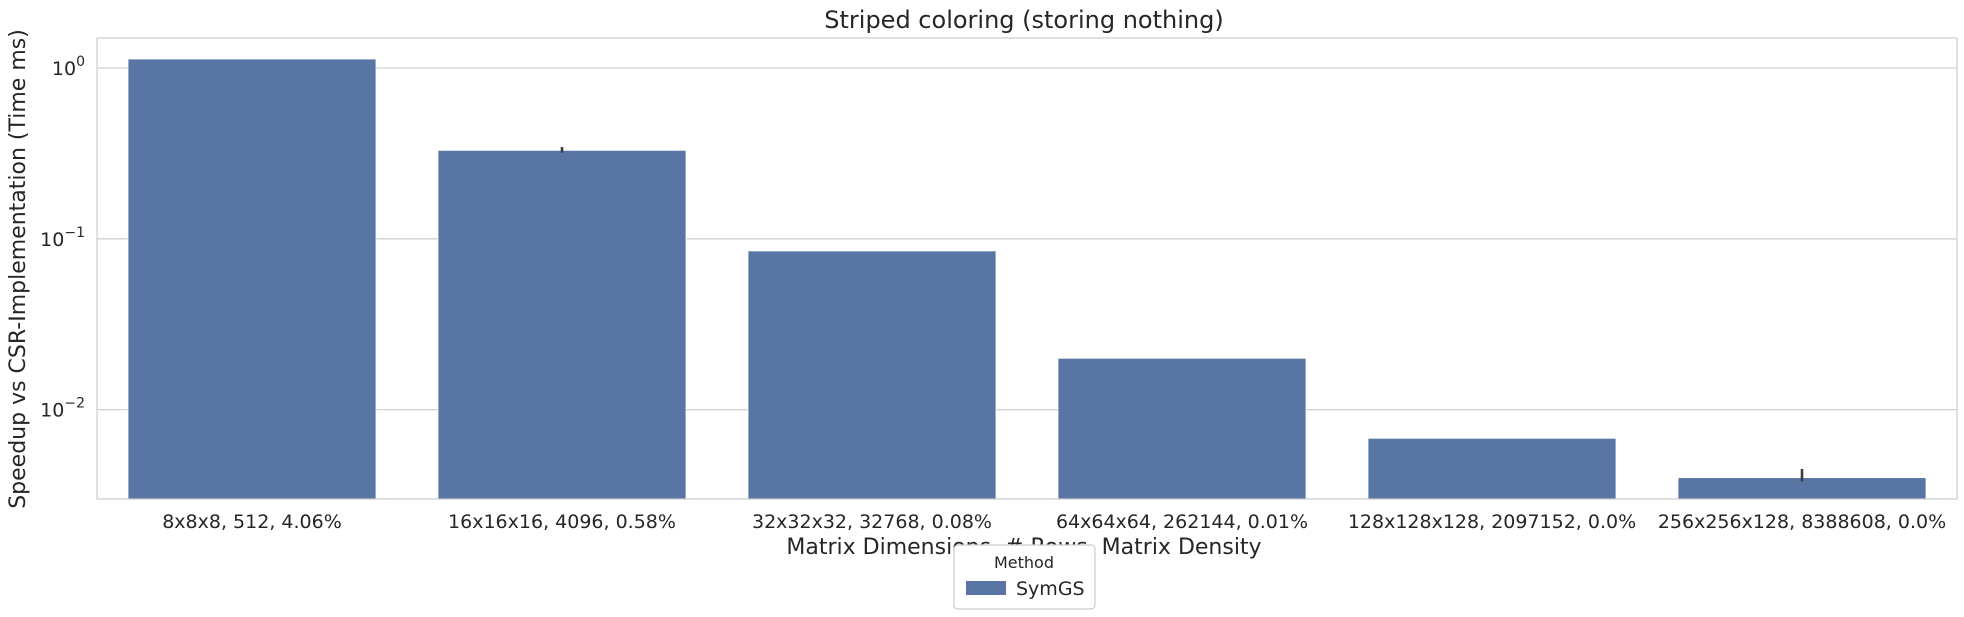 This screenshot has height=617, width=1964. Describe the element at coordinates (986, 588) in the screenshot. I see `legend-swatch-symgs` at that location.